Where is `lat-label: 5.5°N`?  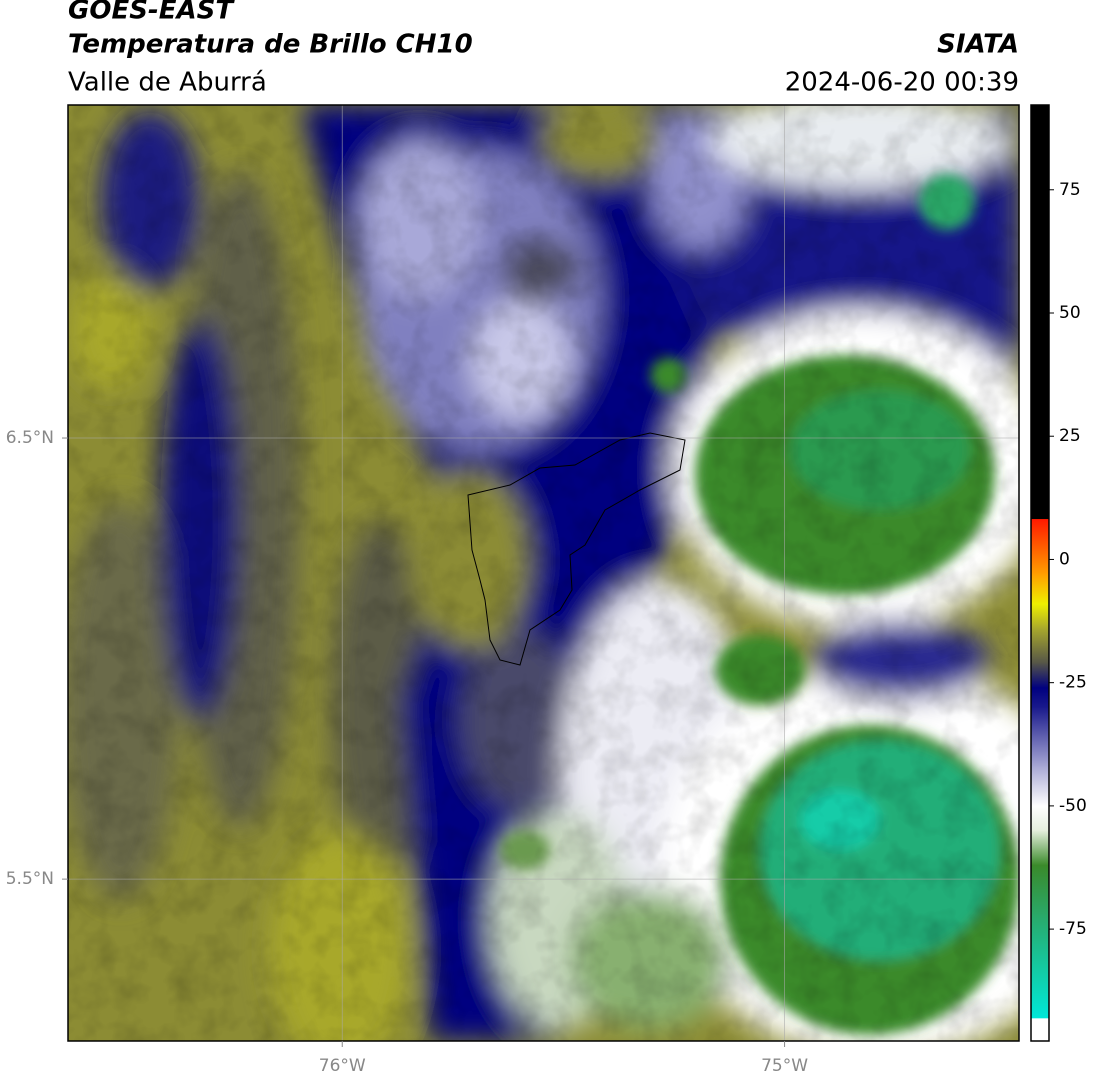
lat-label: 5.5°N is located at coordinates (30, 879).